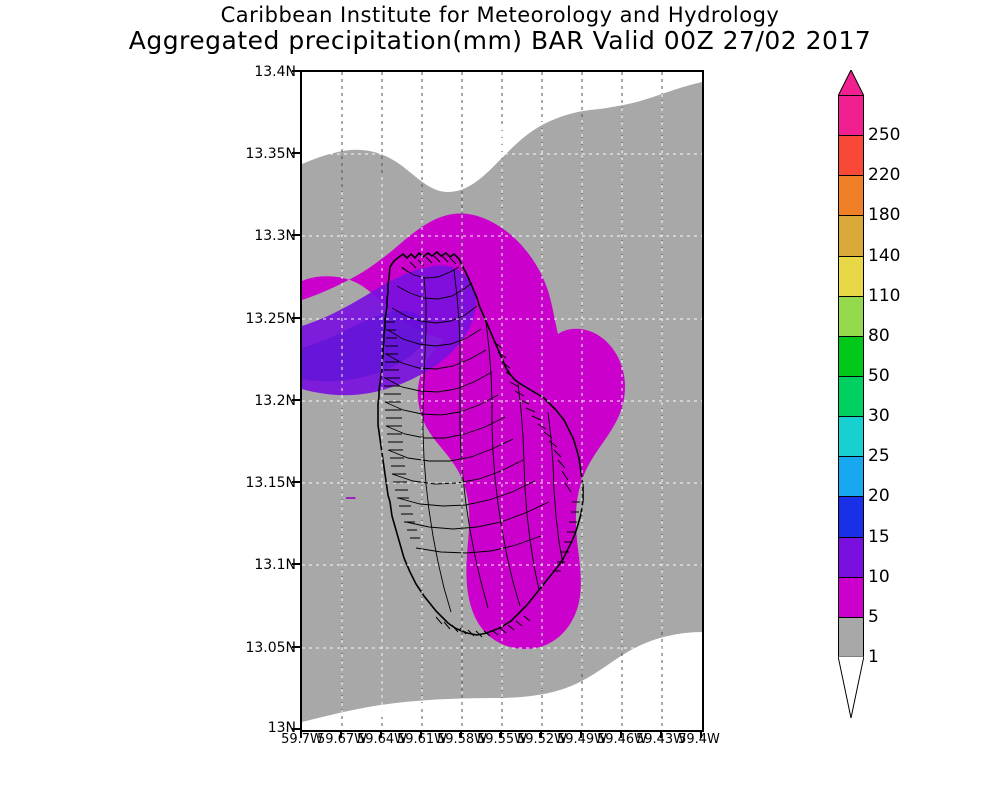  Describe the element at coordinates (879, 376) in the screenshot. I see `colorbar-tick-label: 50` at that location.